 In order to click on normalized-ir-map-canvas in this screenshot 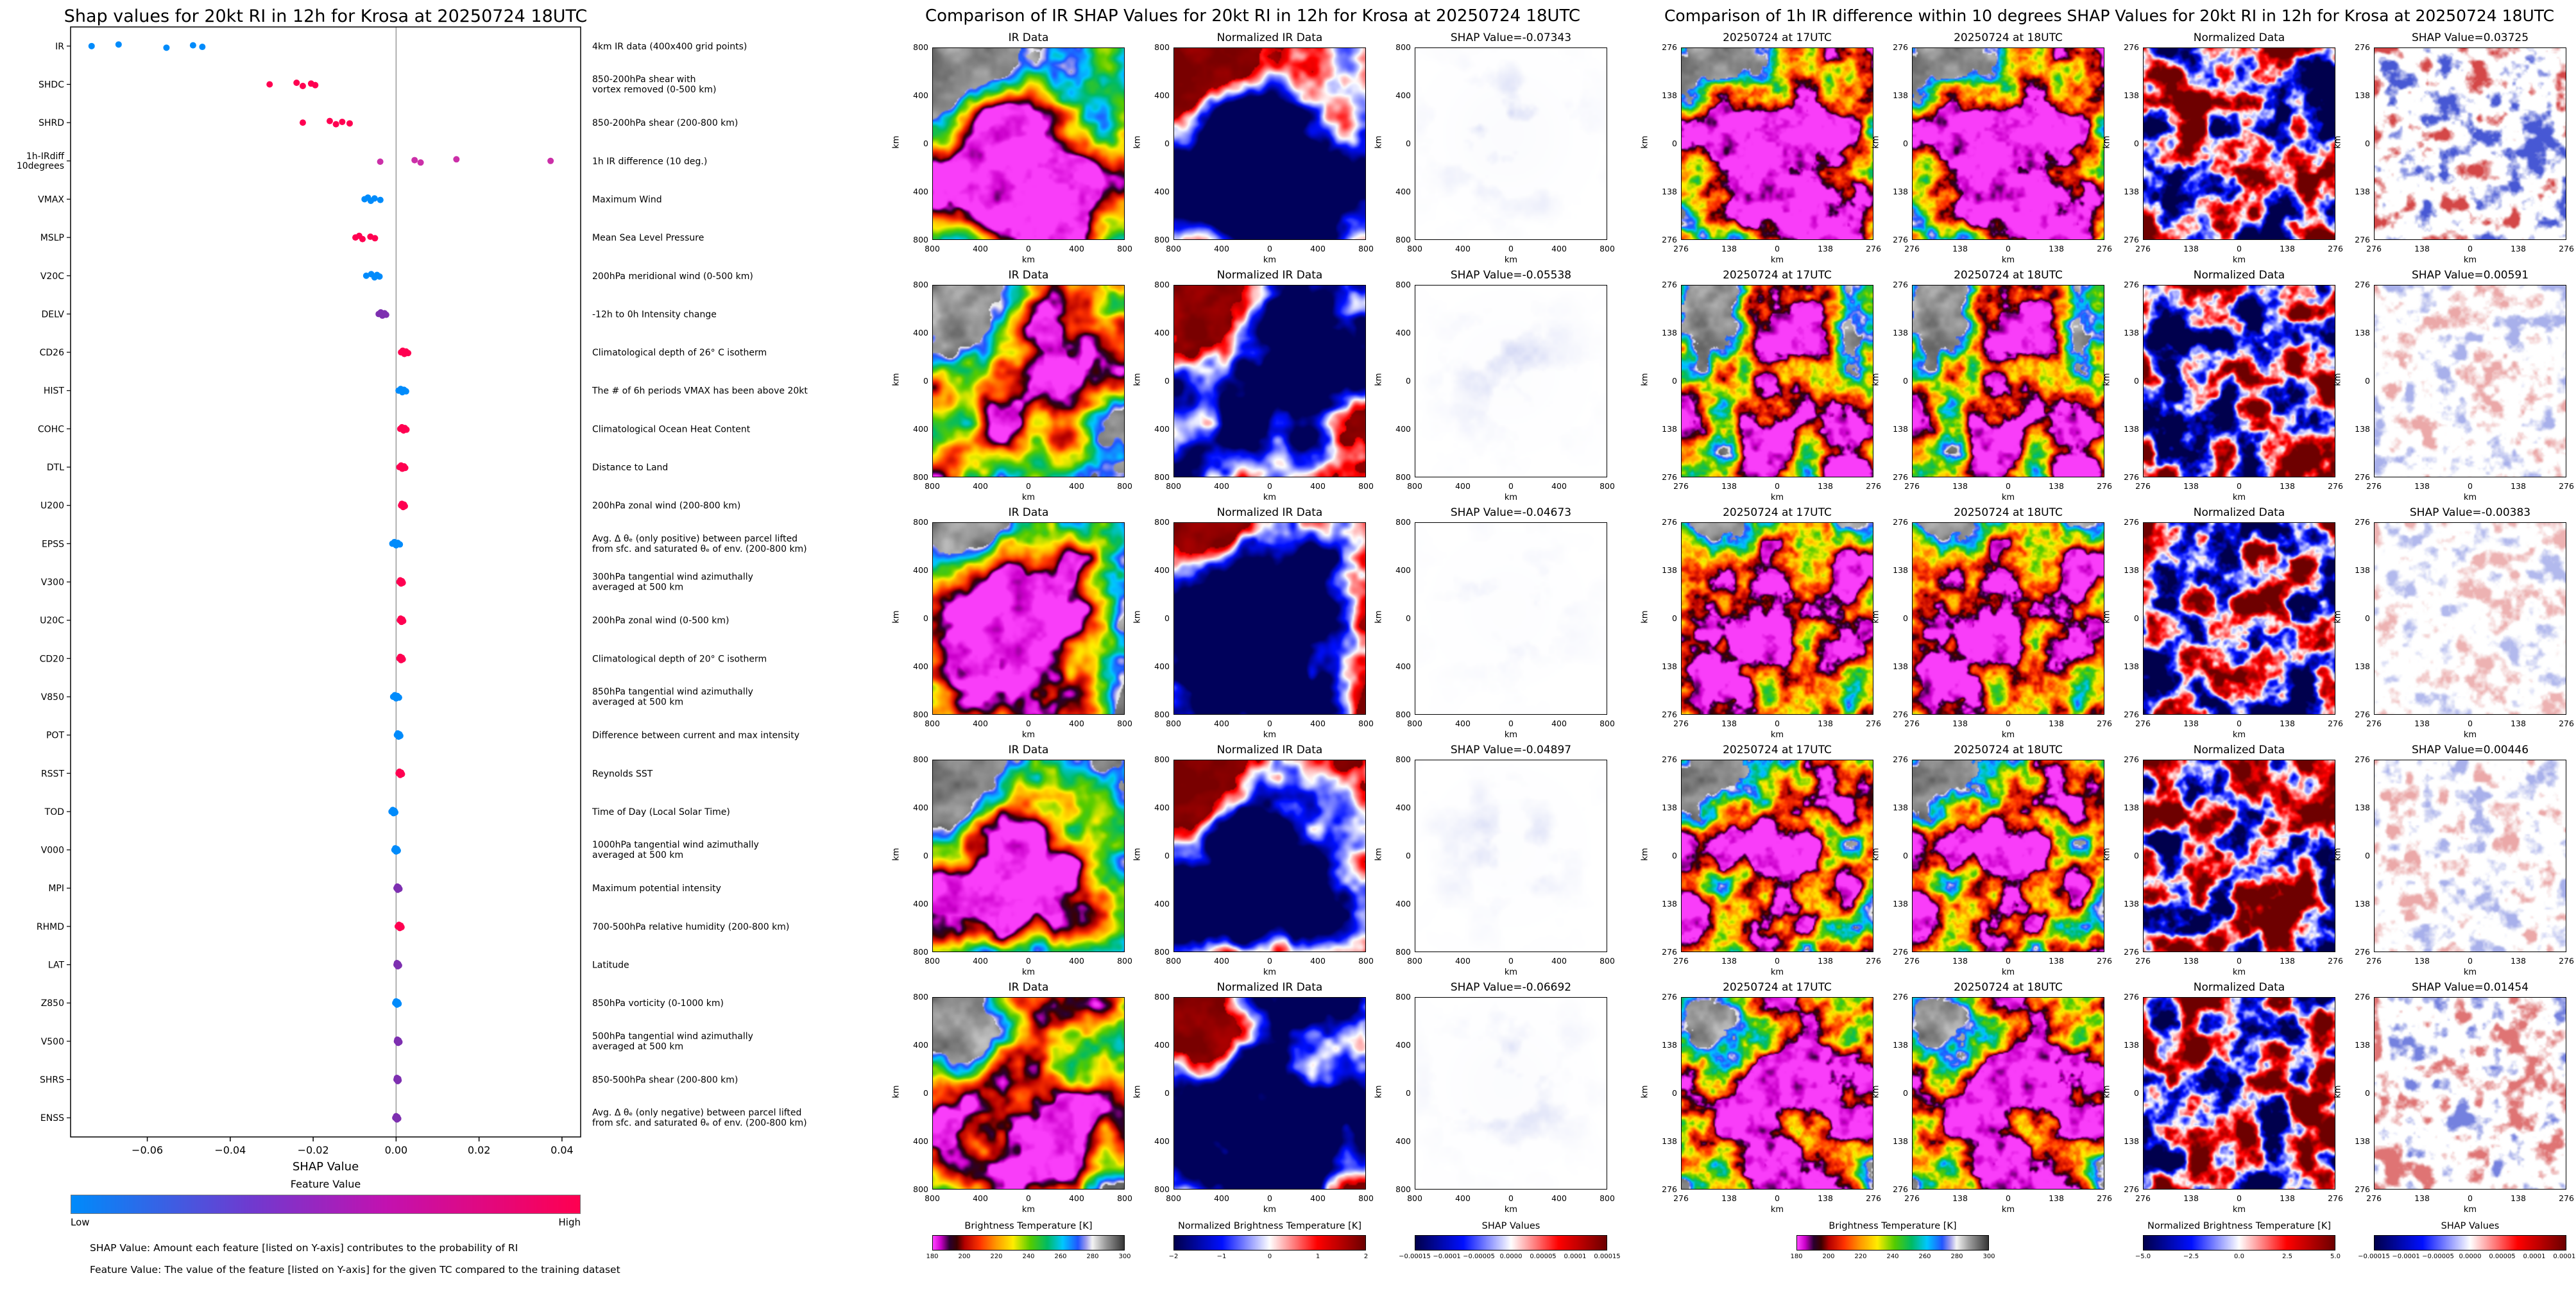, I will do `click(1269, 856)`.